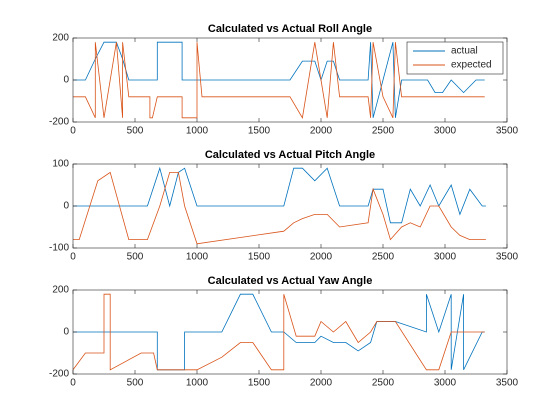 This screenshot has height=420, width=560. I want to click on legend-label: expected, so click(471, 65).